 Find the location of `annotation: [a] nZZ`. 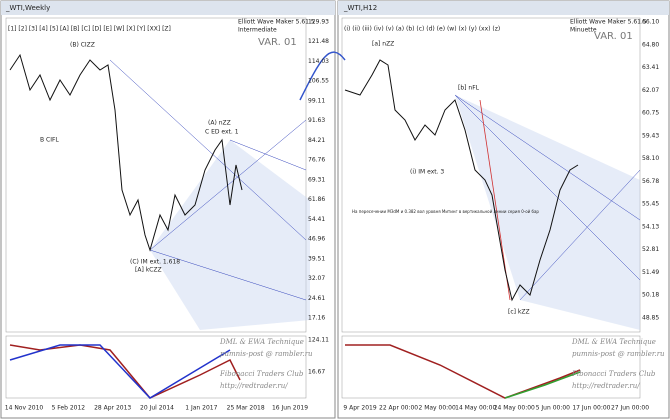

annotation: [a] nZZ is located at coordinates (383, 44).